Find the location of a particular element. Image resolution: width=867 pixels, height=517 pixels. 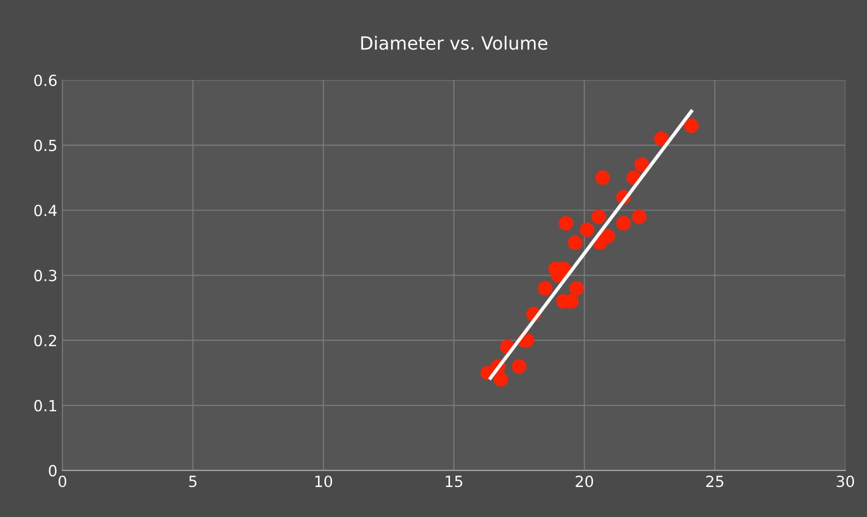

y-tick-label: 0.1 is located at coordinates (45, 406).